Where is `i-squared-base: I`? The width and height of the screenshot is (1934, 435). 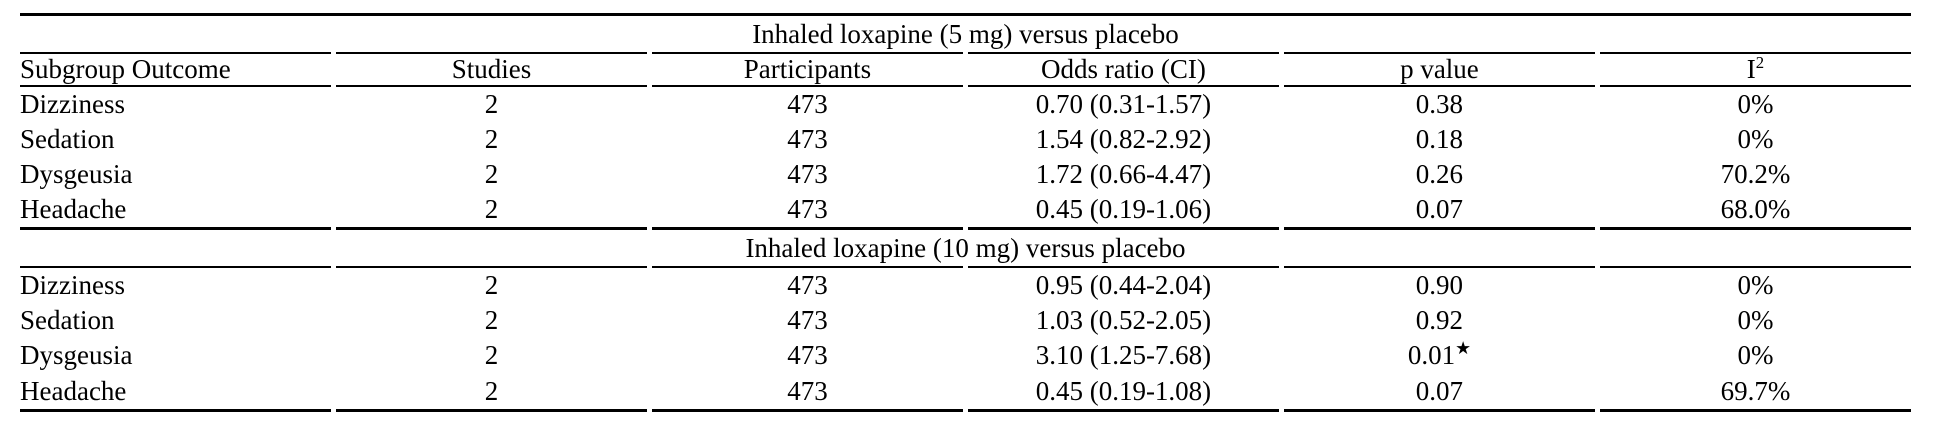
i-squared-base: I is located at coordinates (1751, 69).